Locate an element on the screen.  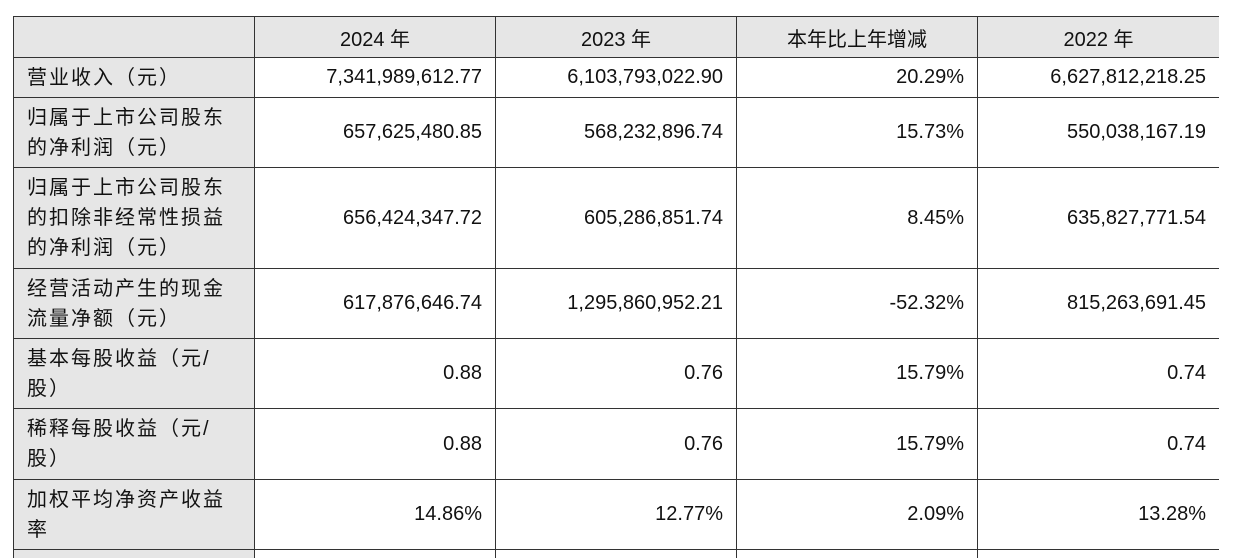
value-change: 20.29% is located at coordinates (857, 77).